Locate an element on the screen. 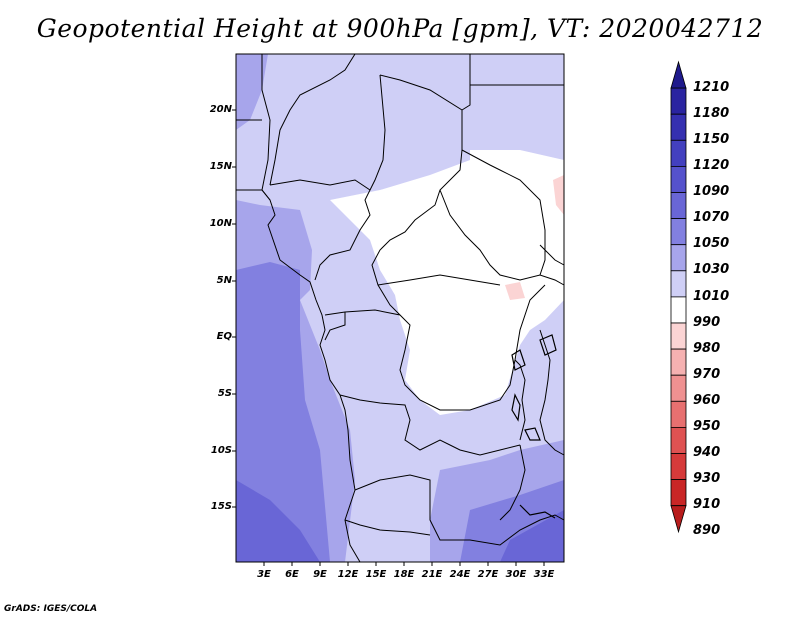 This screenshot has width=800, height=618. colorbar is located at coordinates (678, 297).